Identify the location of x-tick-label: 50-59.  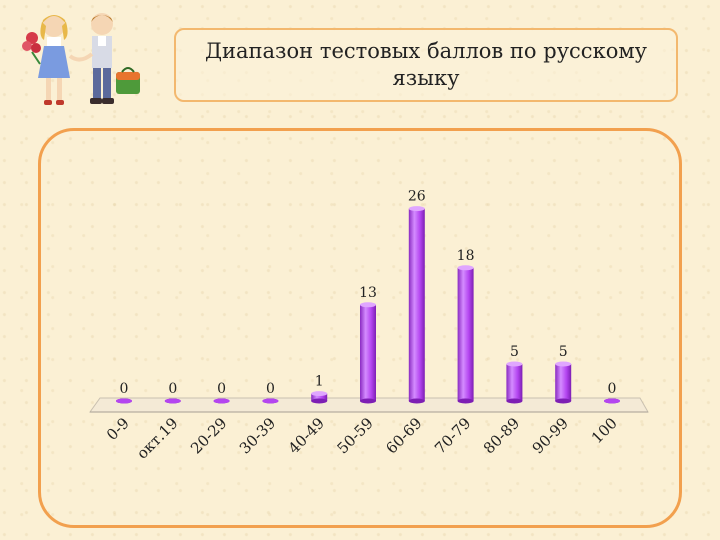
(355, 435).